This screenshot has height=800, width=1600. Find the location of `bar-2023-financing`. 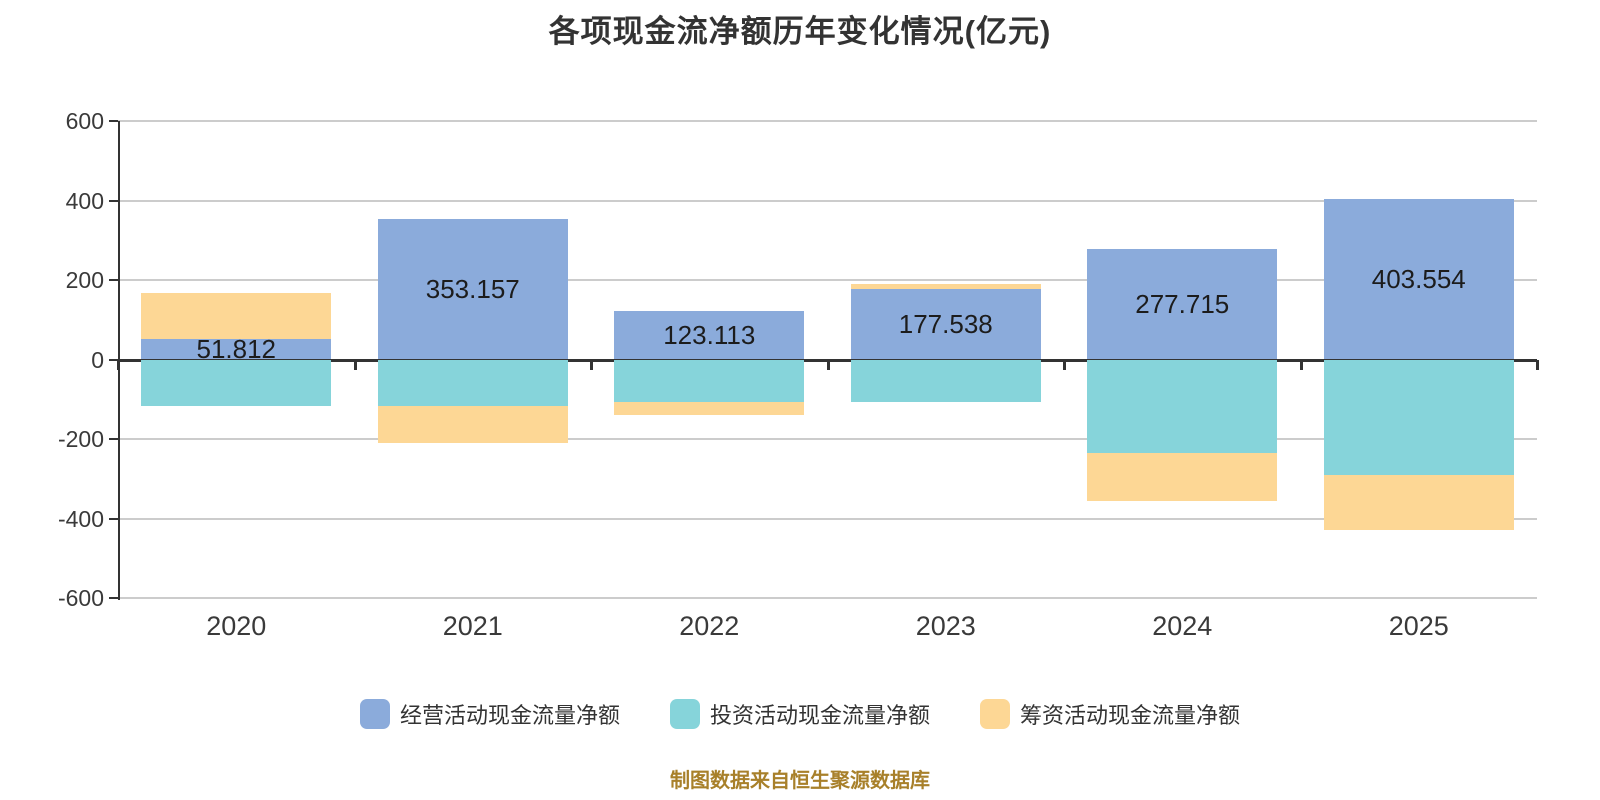

bar-2023-financing is located at coordinates (945, 286).